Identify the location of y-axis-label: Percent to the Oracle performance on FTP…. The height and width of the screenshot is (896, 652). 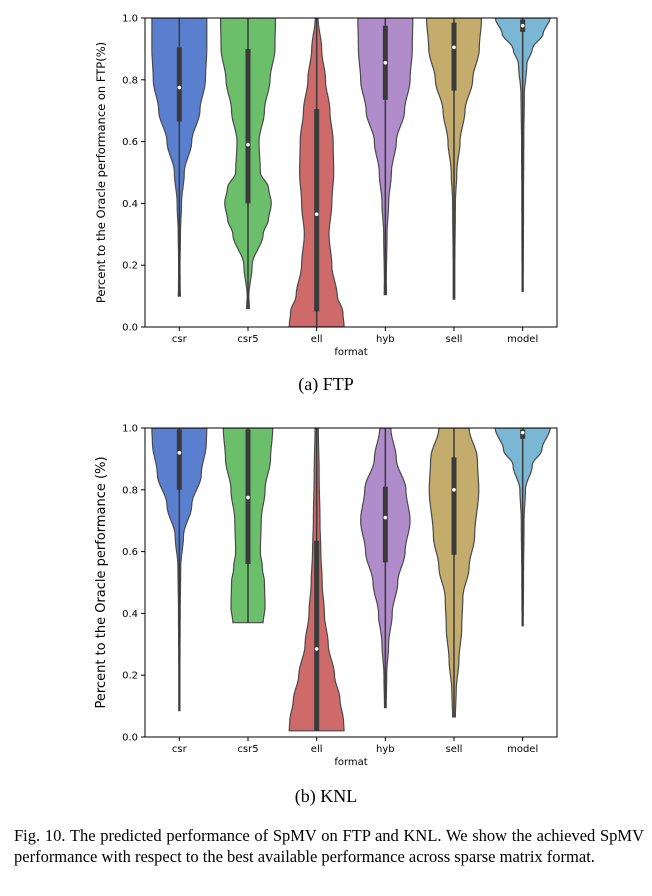
(101, 172).